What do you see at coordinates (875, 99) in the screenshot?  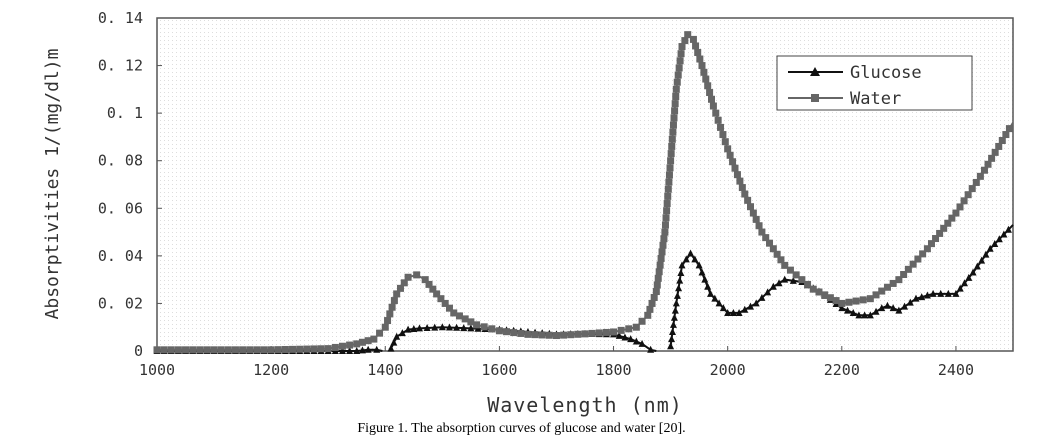 I see `legend-water-label: Water` at bounding box center [875, 99].